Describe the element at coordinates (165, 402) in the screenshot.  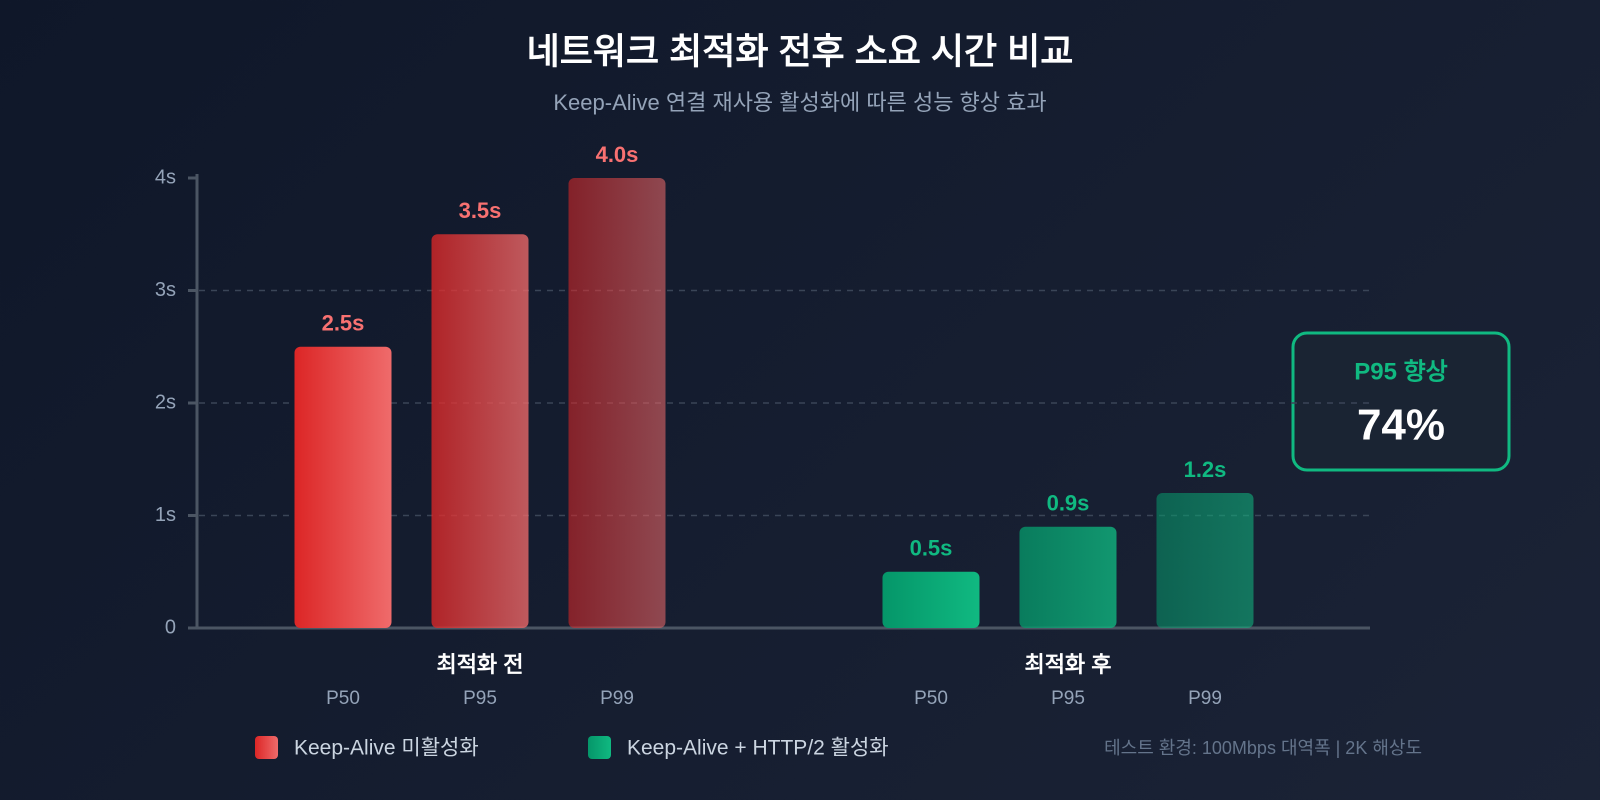
I see `y-tick-label: 2s` at that location.